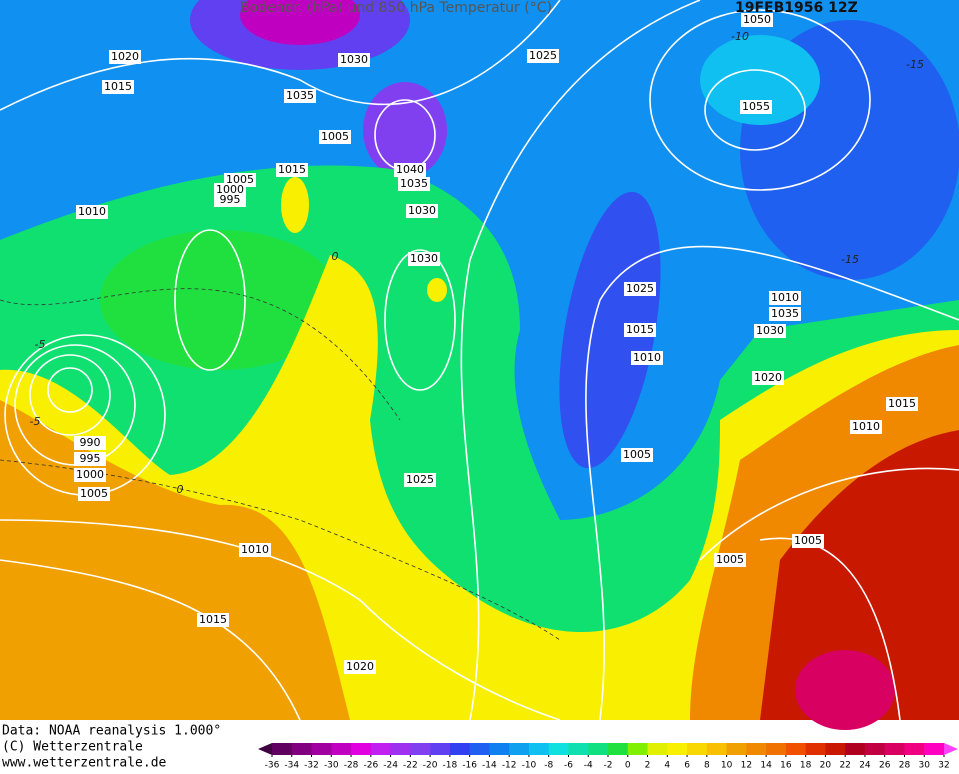 Image resolution: width=959 pixels, height=774 pixels. What do you see at coordinates (311, 766) in the screenshot?
I see `colorbar-label: -32` at bounding box center [311, 766].